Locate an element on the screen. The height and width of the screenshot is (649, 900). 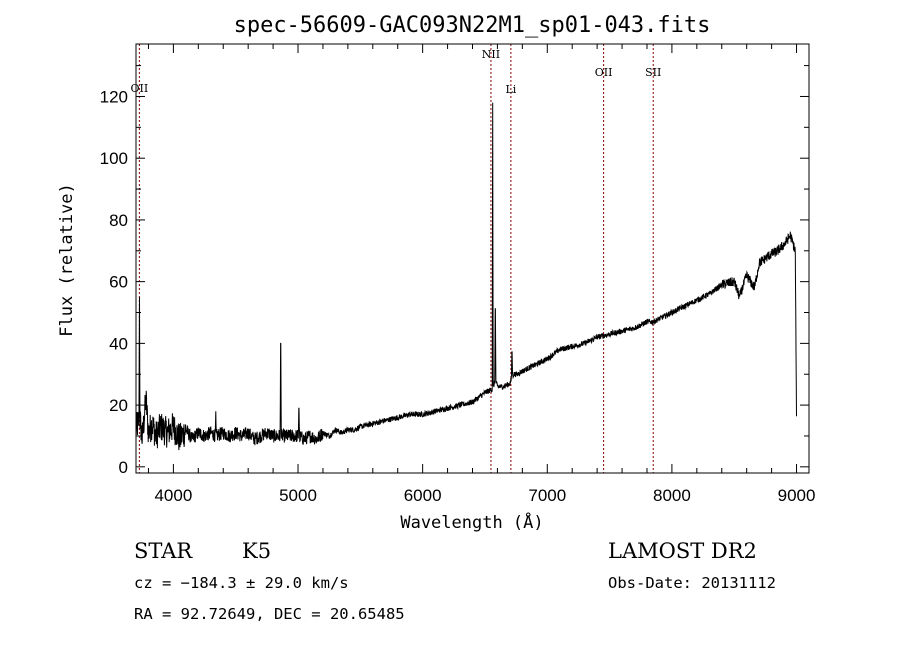
x-tick-label: 7000 is located at coordinates (547, 495).